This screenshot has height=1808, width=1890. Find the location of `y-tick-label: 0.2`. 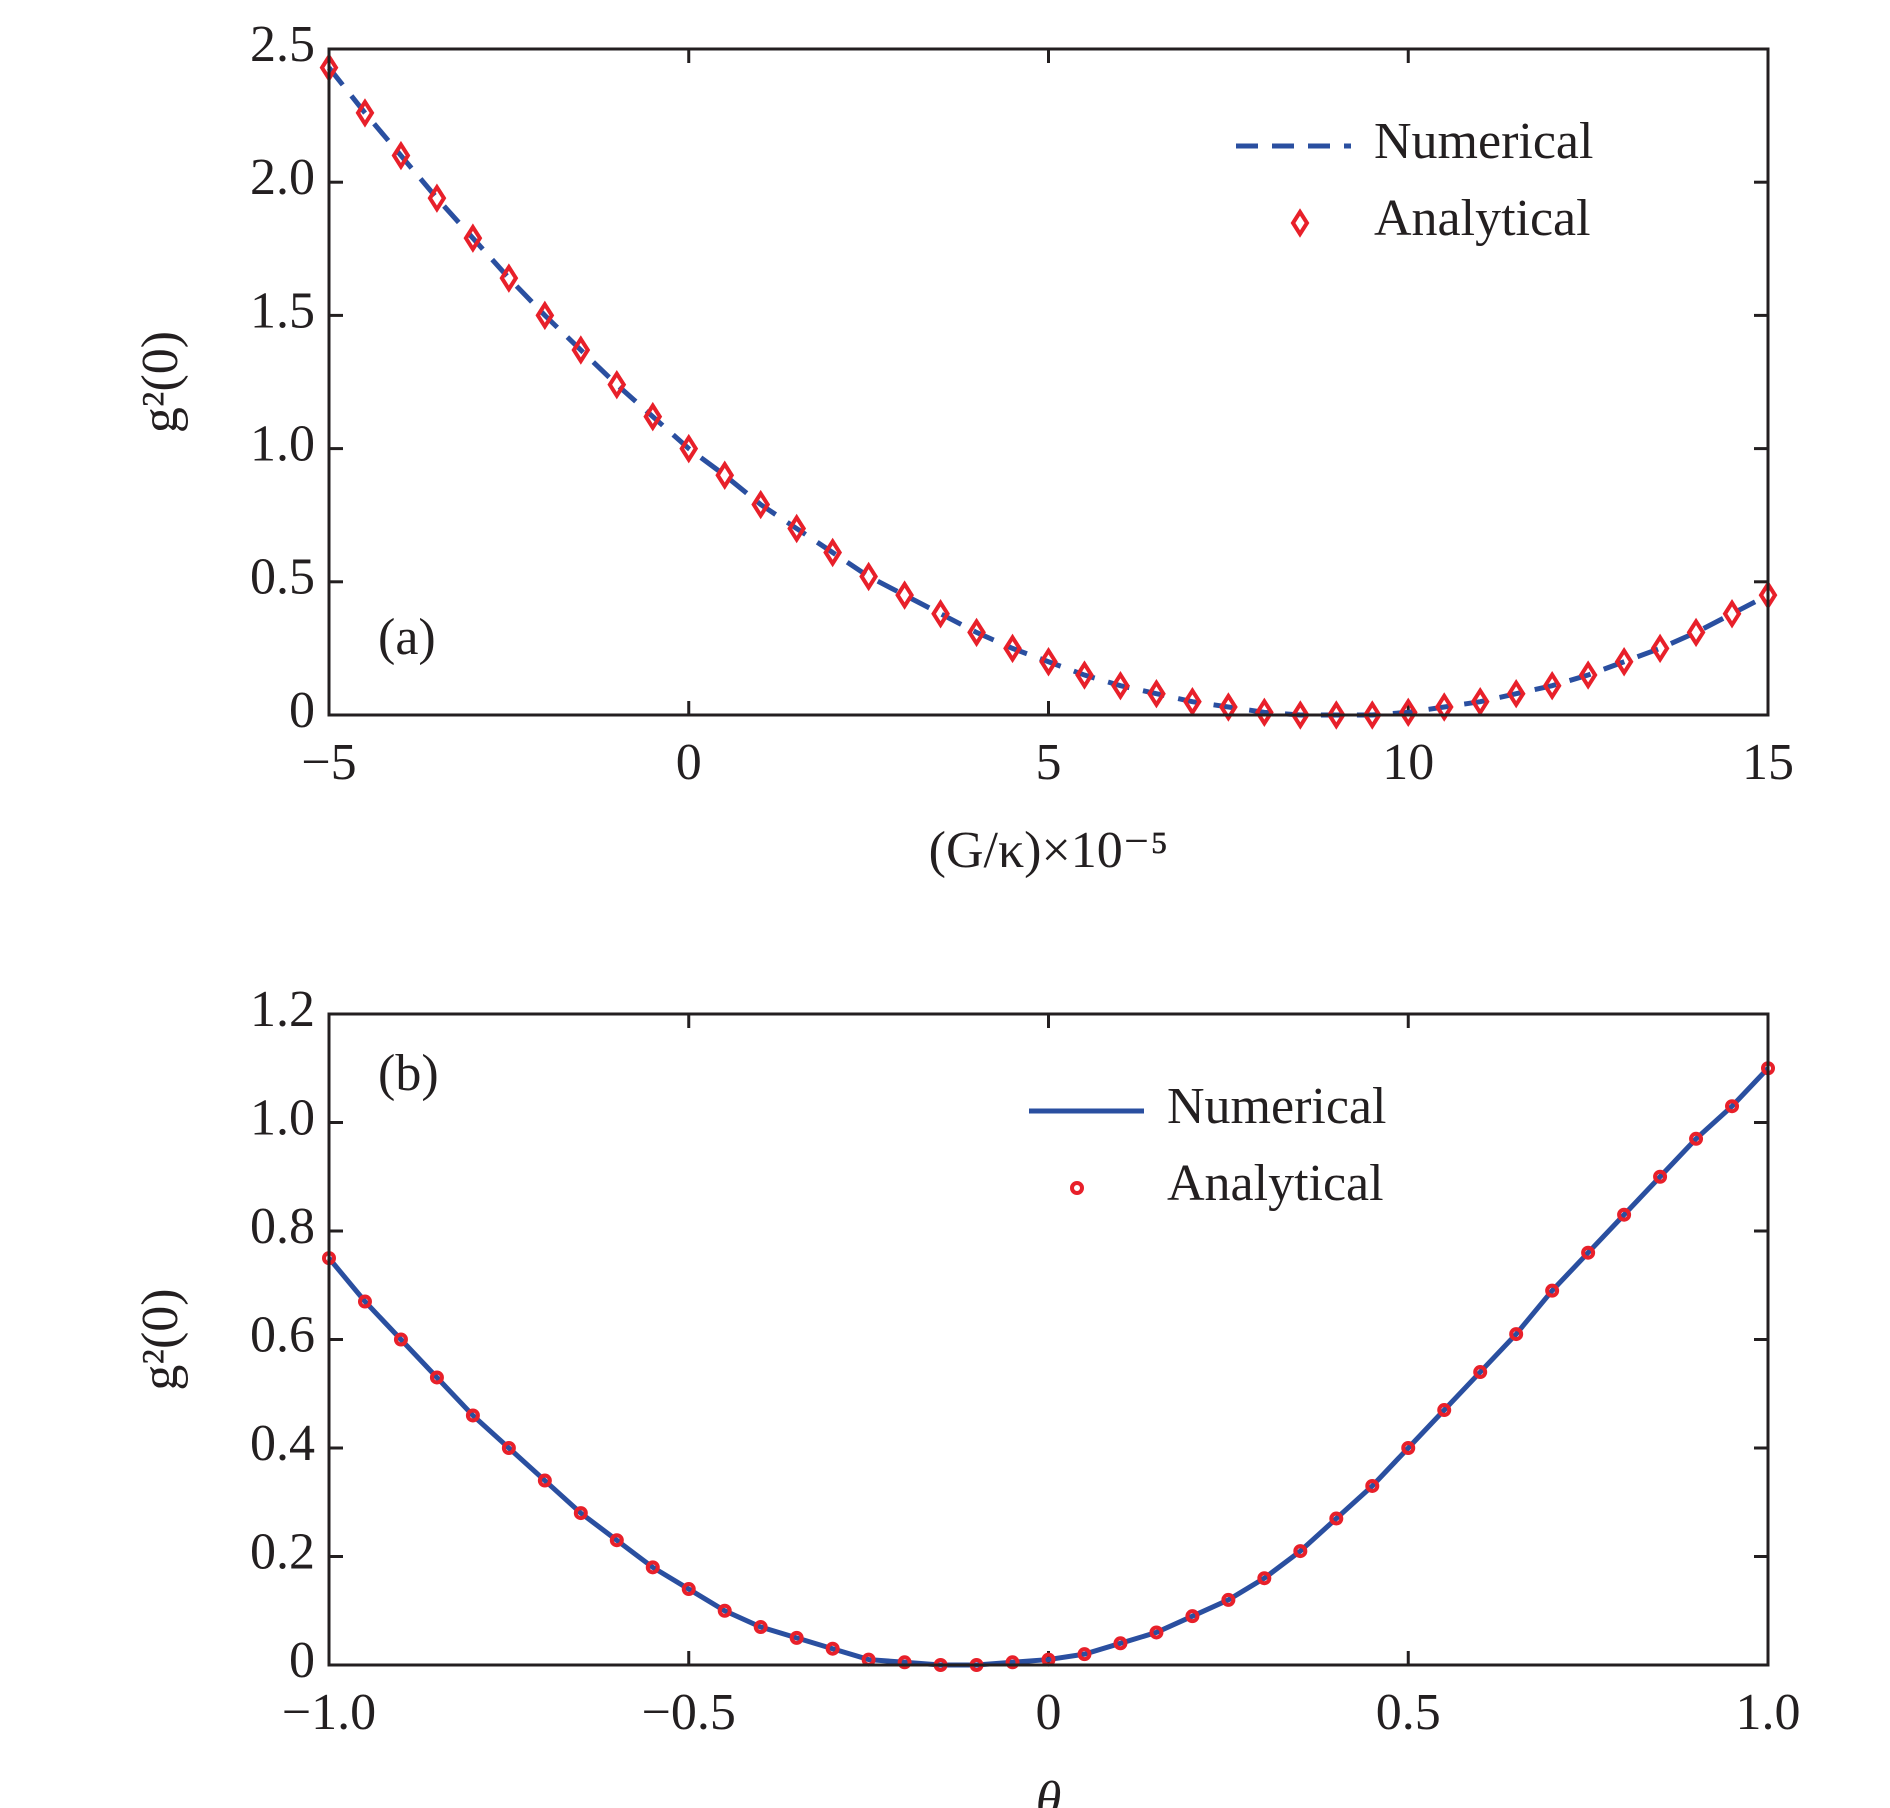

y-tick-label: 0.2 is located at coordinates (282, 1551).